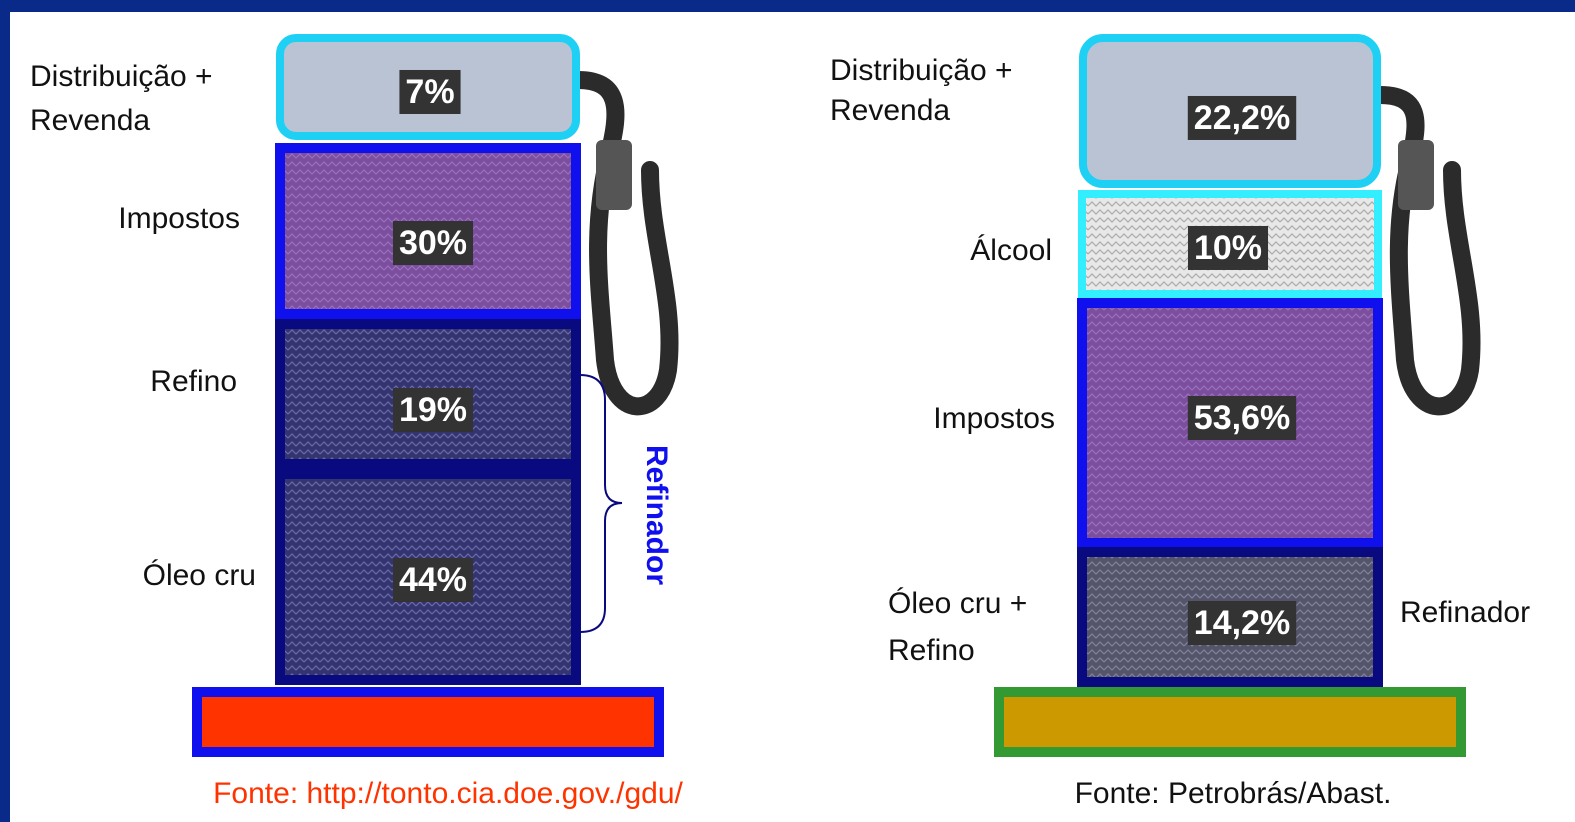 This screenshot has height=822, width=1575. What do you see at coordinates (448, 793) in the screenshot?
I see `source: Fonte: http://tonto.cia.doe.gov./gdu/` at bounding box center [448, 793].